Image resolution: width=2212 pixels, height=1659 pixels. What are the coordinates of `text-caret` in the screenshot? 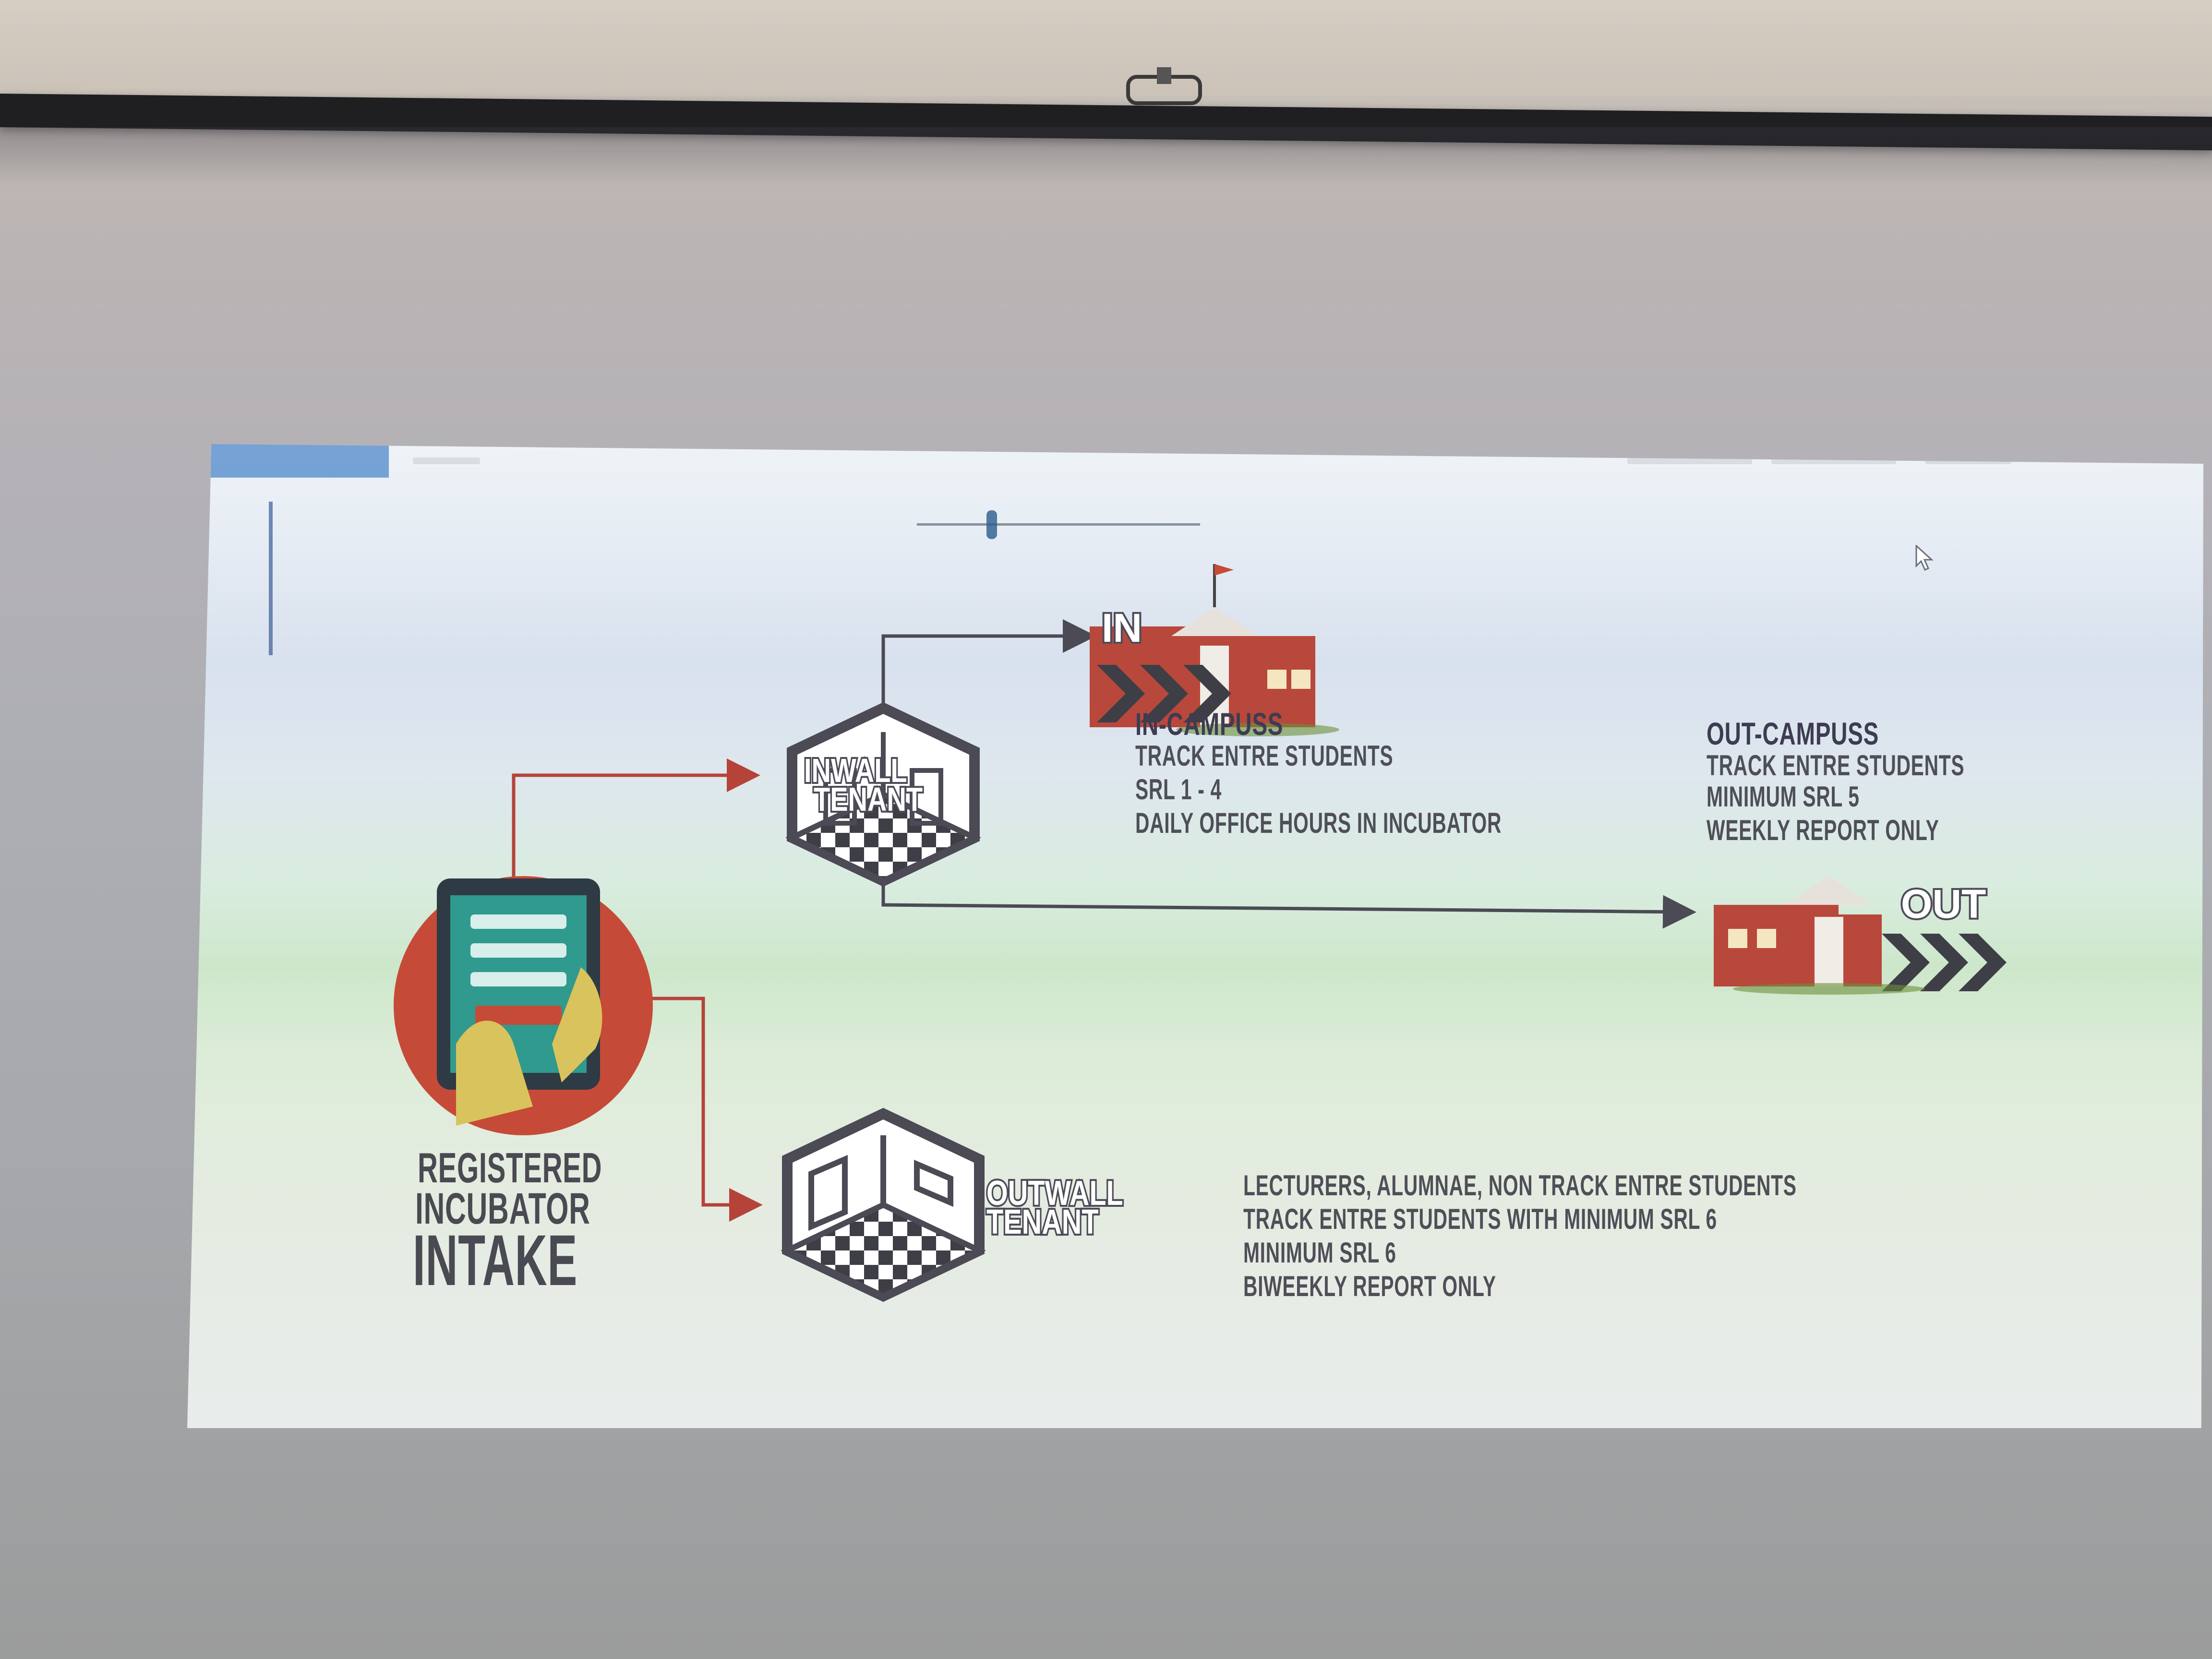 It's located at (271, 578).